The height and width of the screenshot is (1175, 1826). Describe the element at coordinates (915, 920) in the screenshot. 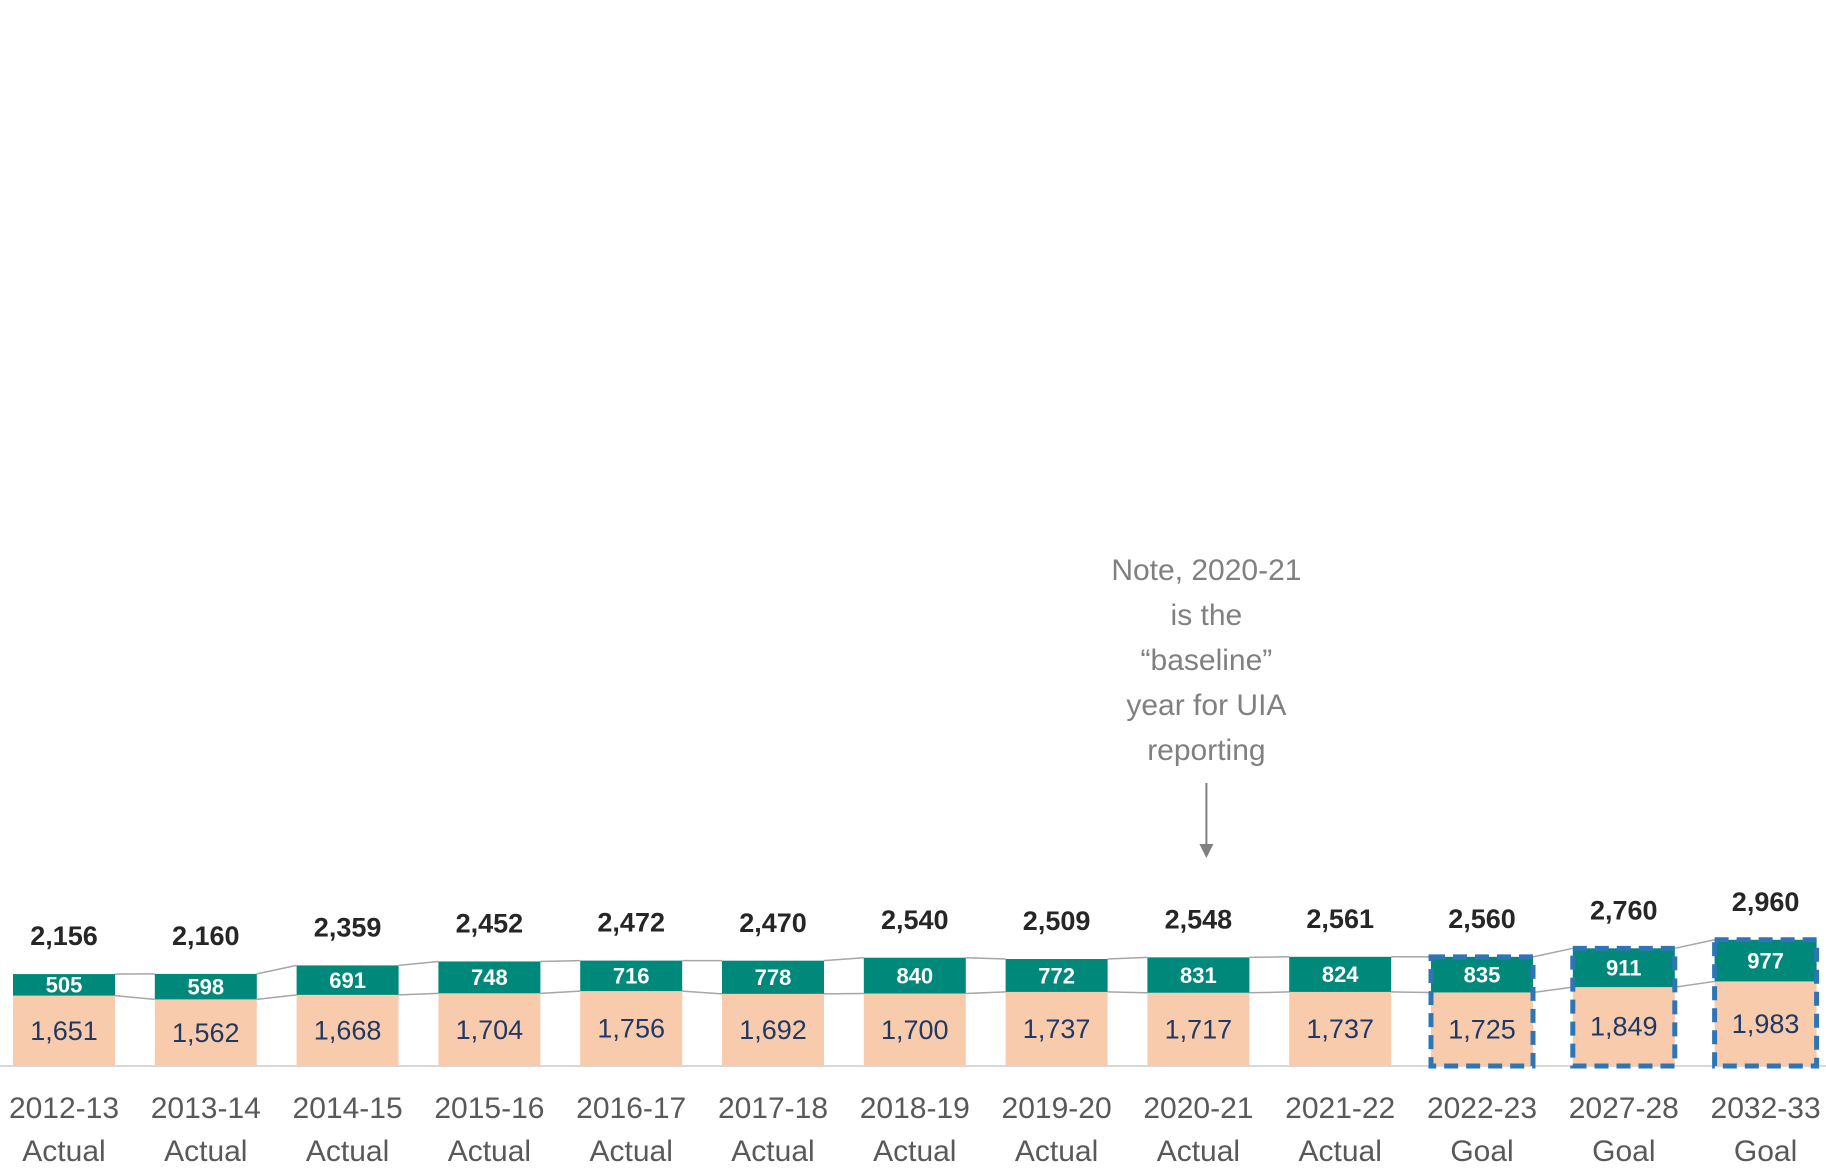

I see `total-label: 2,540` at that location.